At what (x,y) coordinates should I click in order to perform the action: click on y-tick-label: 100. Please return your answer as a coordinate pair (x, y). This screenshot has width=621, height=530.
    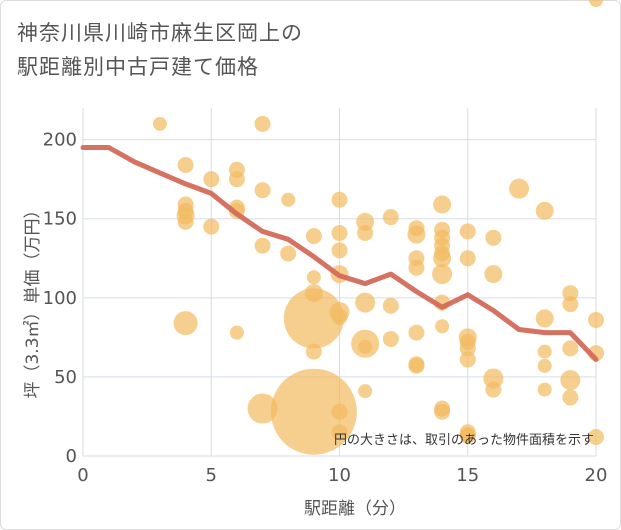
    Looking at the image, I should click on (60, 298).